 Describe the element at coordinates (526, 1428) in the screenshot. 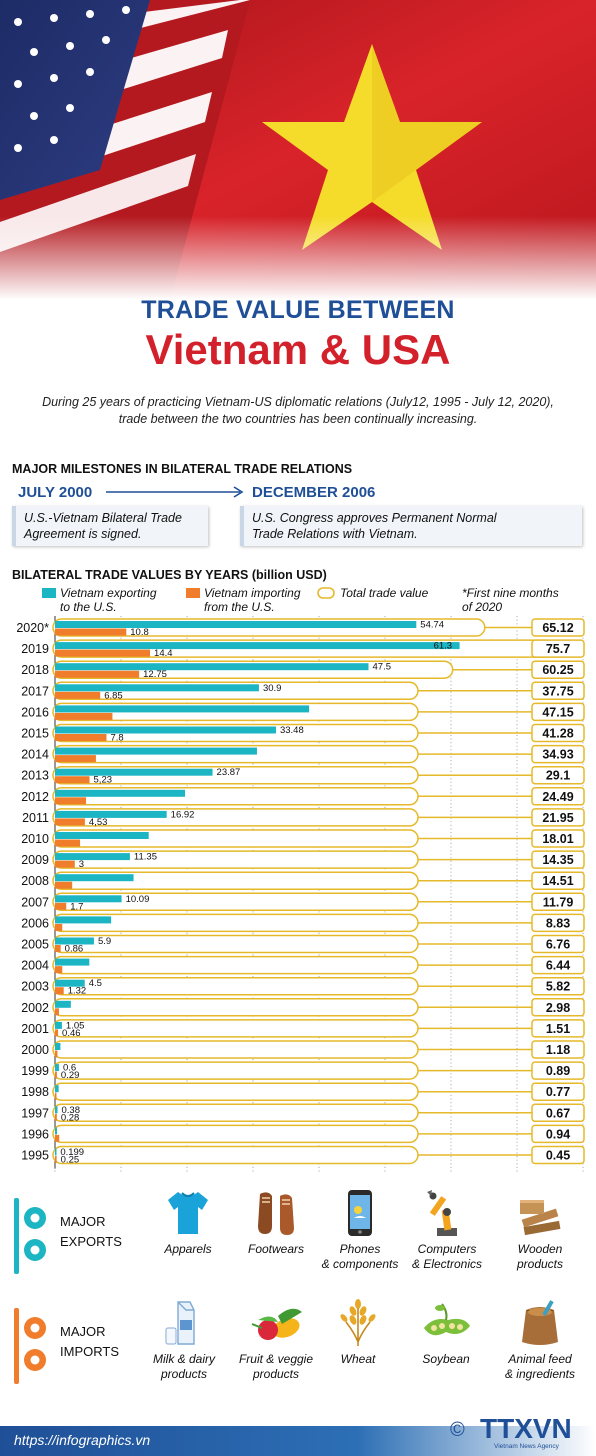

I see `logo-text: TTXVN` at that location.